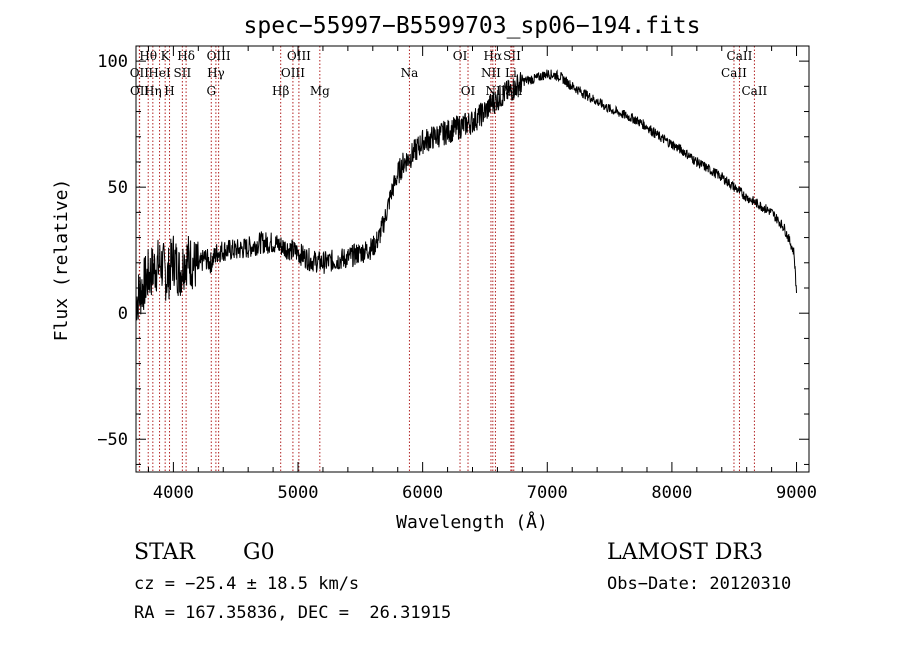  I want to click on y-tick-label: −50, so click(112, 440).